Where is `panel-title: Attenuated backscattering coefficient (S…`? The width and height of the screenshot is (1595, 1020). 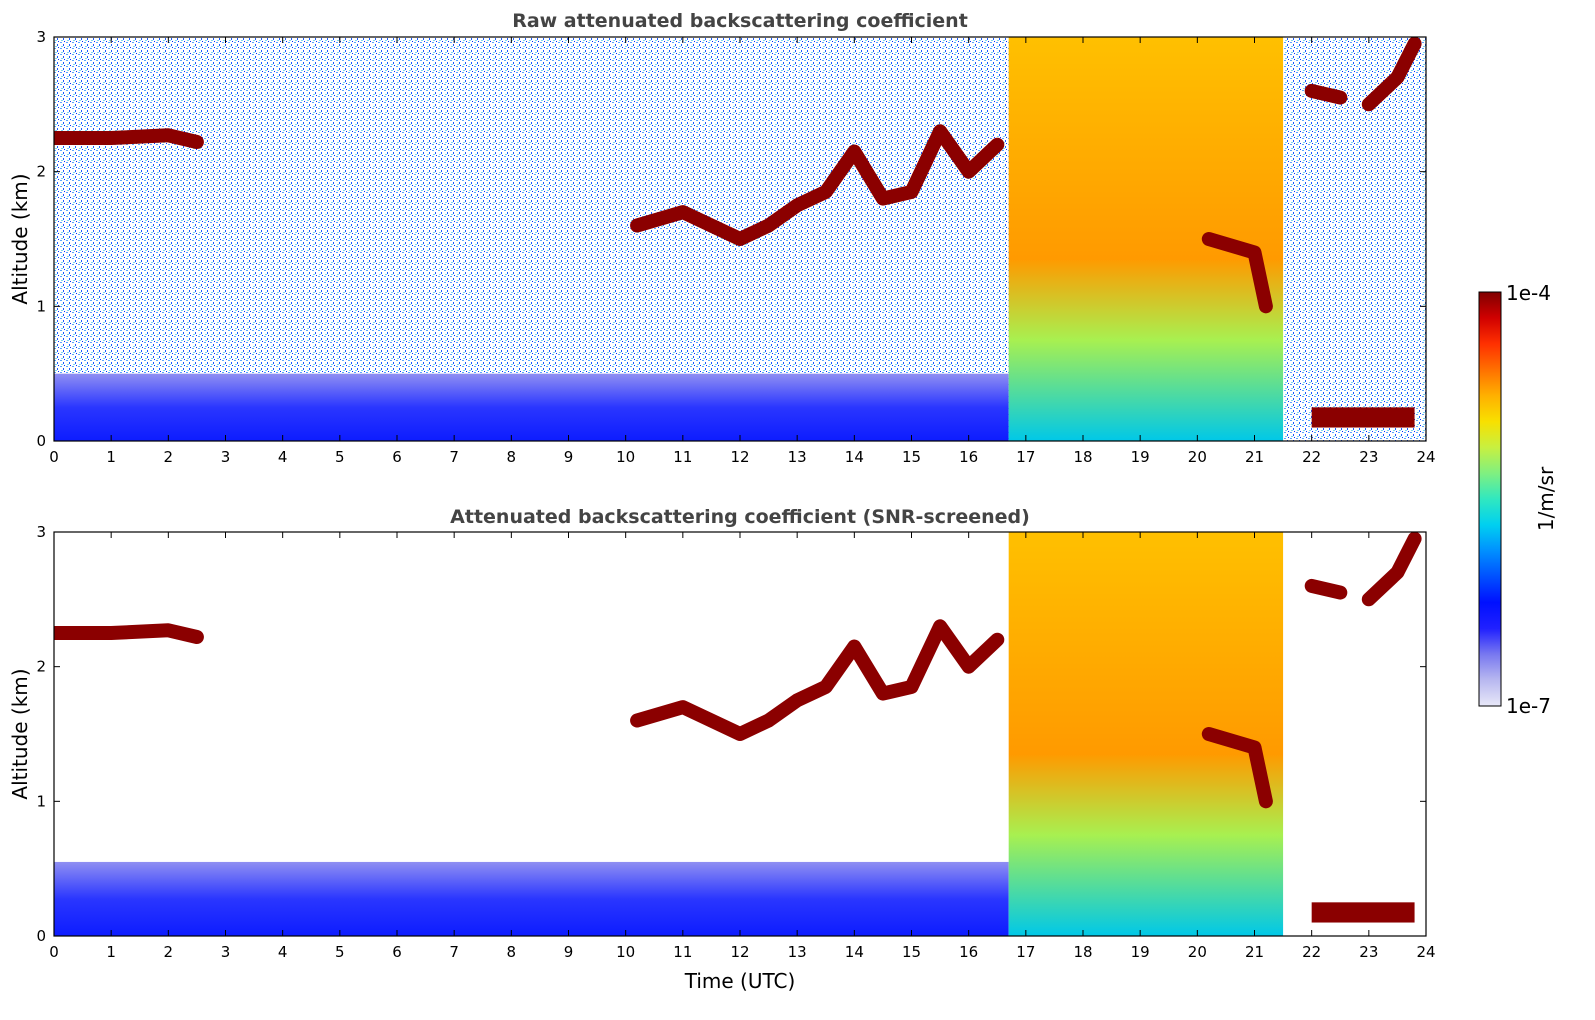 panel-title: Attenuated backscattering coefficient (S… is located at coordinates (740, 517).